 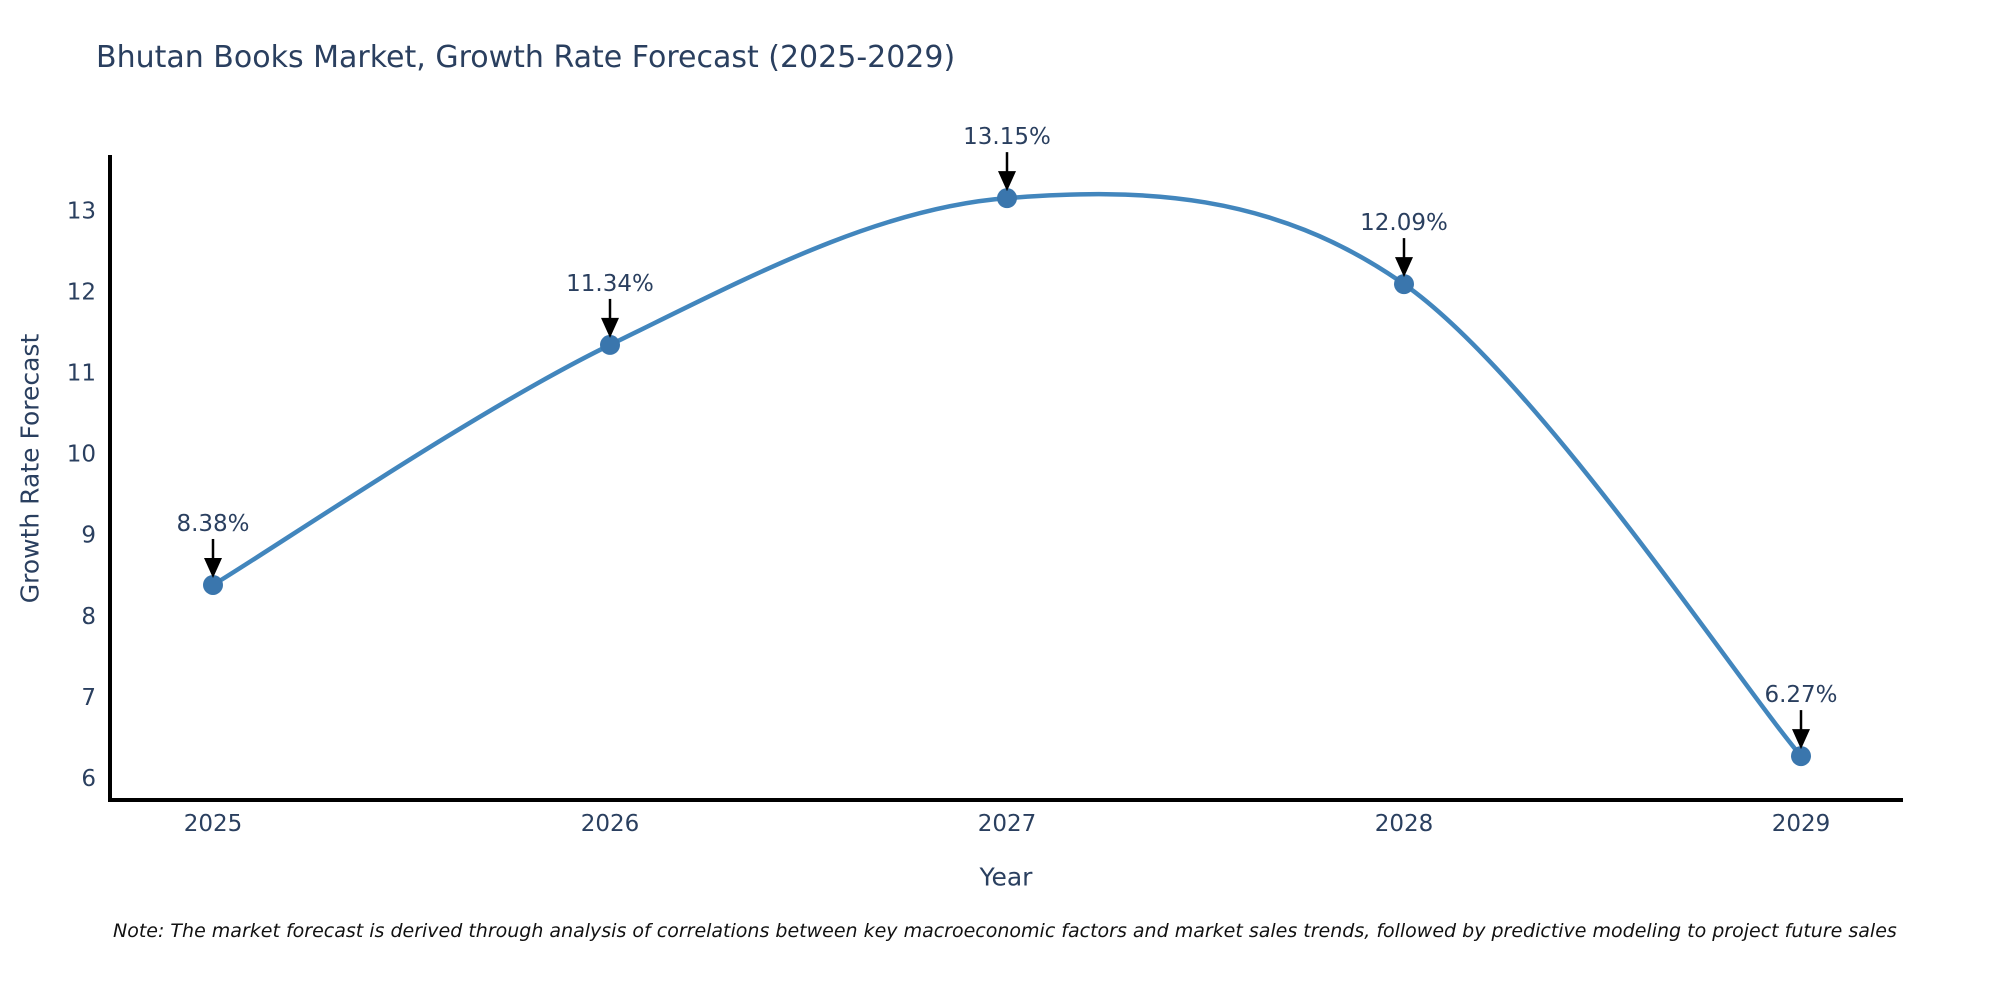 I want to click on point-annotation: 8.38%, so click(x=212, y=524).